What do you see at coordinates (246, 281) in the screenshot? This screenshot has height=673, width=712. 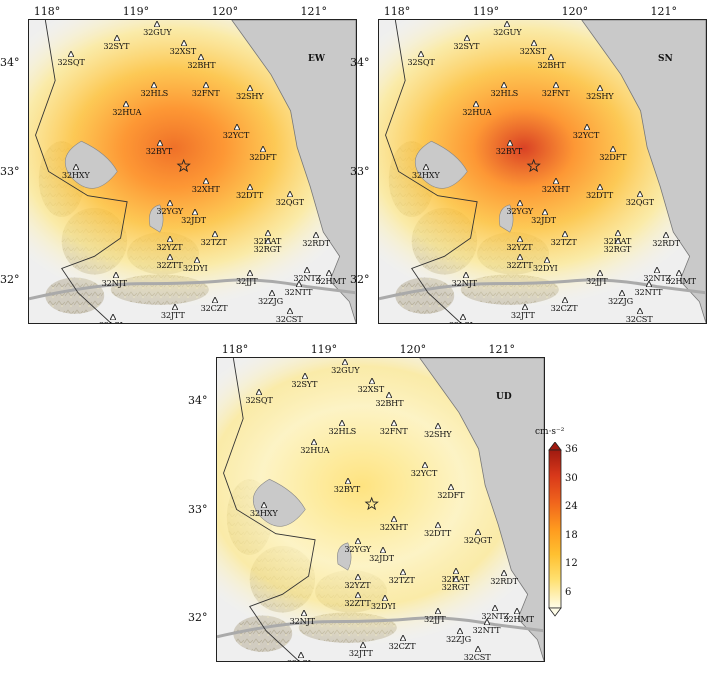 I see `station-label: 32JJT` at bounding box center [246, 281].